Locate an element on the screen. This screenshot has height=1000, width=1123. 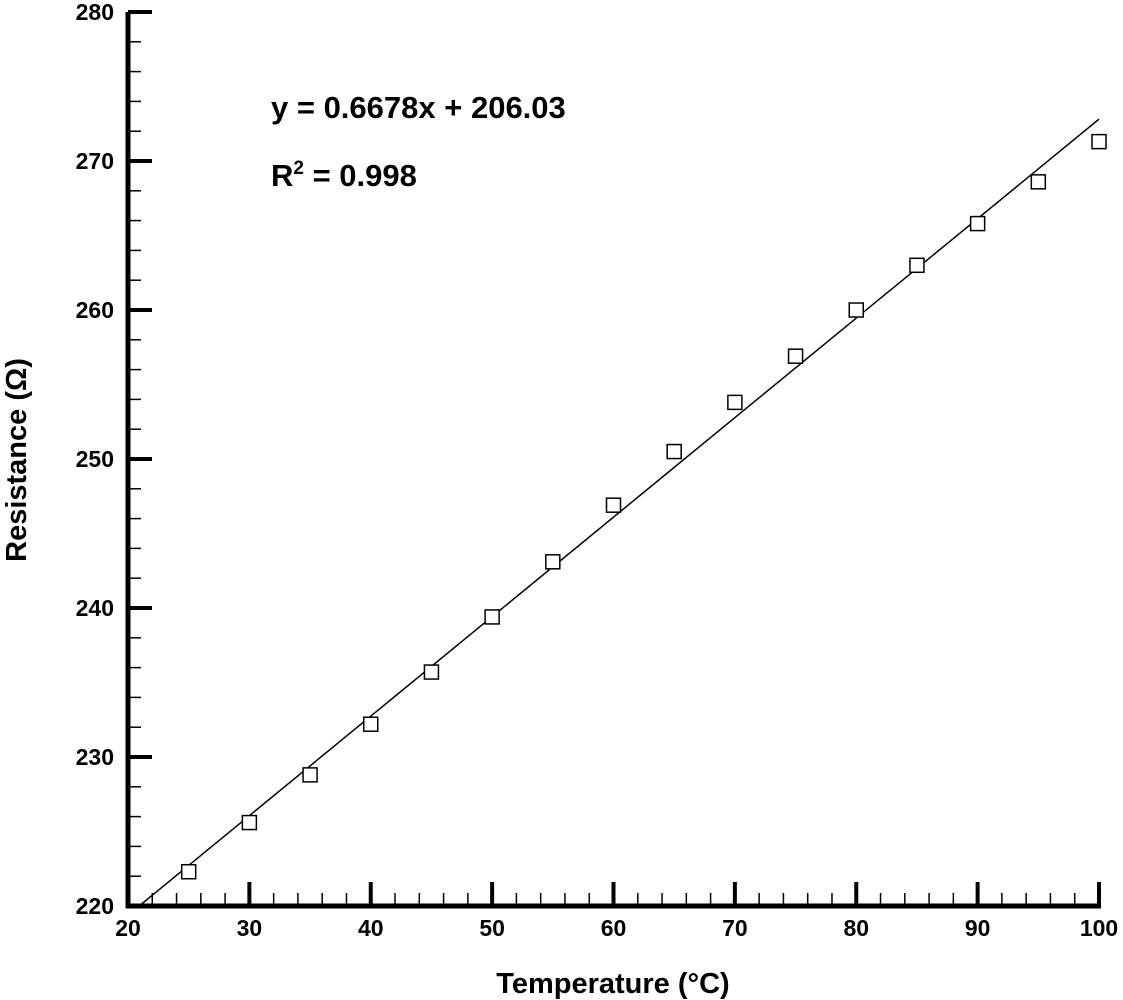
y-tick-label: 220 is located at coordinates (95, 906).